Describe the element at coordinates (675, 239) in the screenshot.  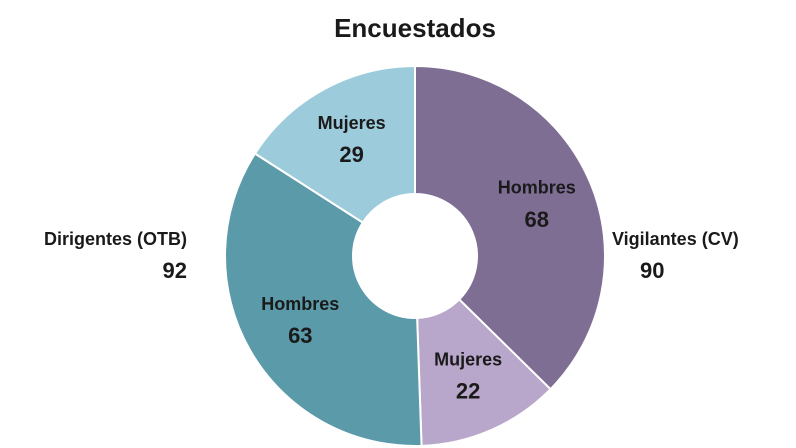
I see `group-label: Vigilantes (CV)` at that location.